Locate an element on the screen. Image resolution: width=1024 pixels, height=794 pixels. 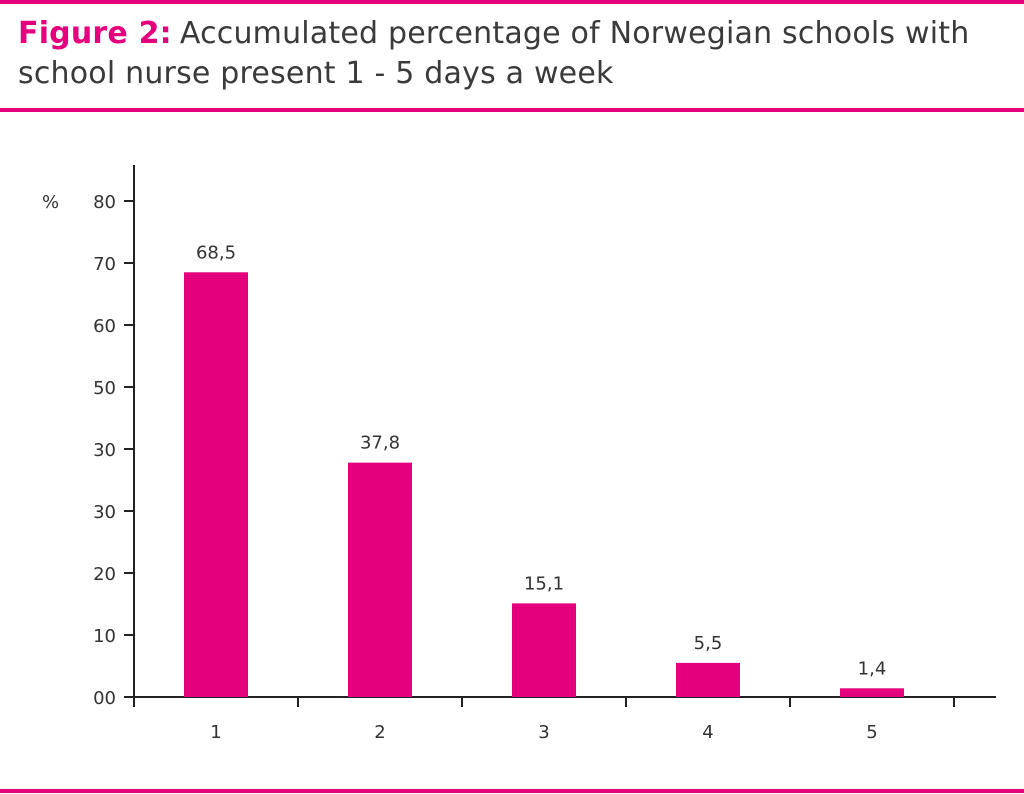
data-label: 1,4 is located at coordinates (872, 668).